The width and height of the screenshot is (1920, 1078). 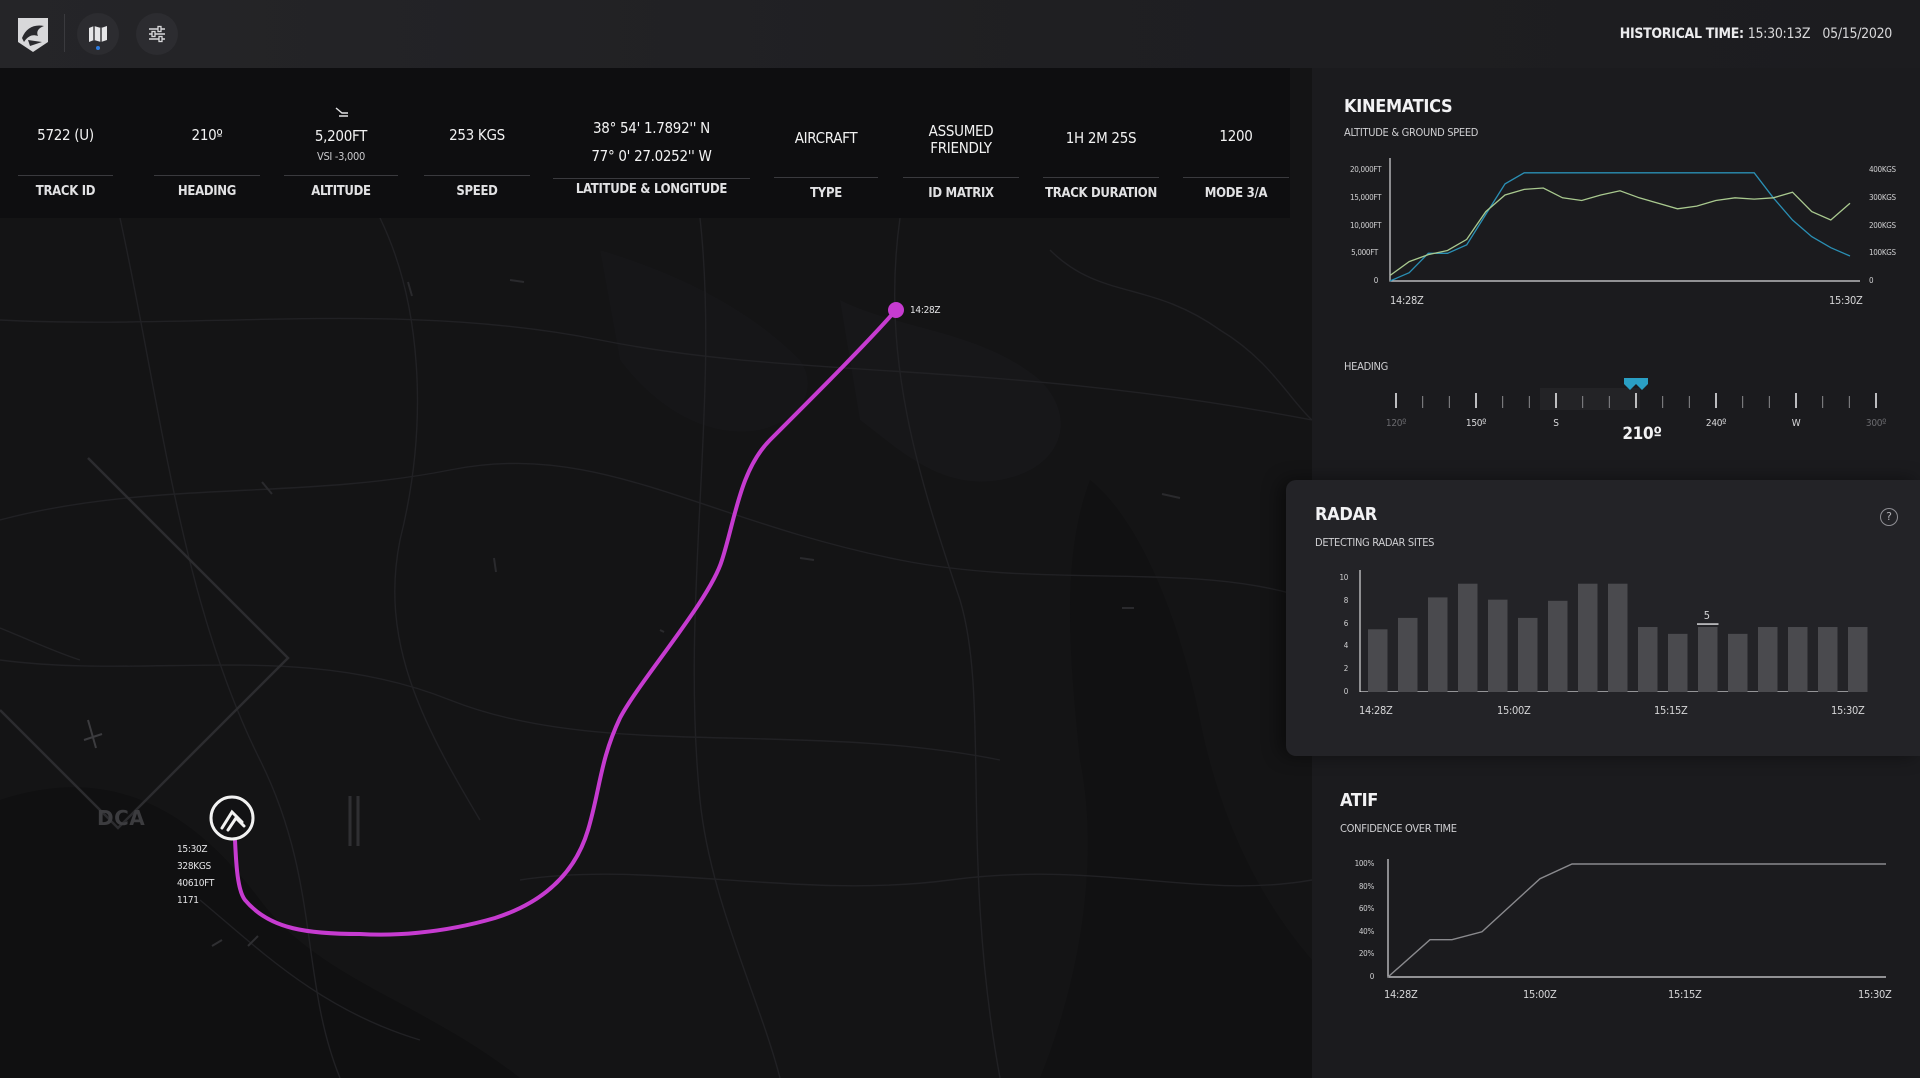 What do you see at coordinates (1681, 34) in the screenshot?
I see `historical-time-label: HISTORICAL TIME:` at bounding box center [1681, 34].